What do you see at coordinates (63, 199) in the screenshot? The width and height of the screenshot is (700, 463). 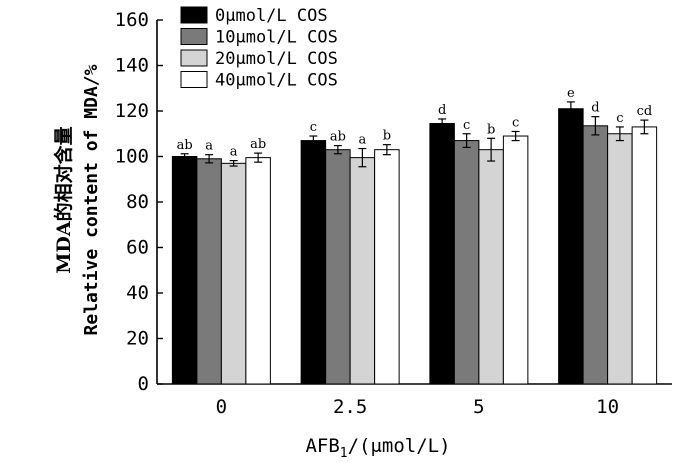 I see `y-axis-title-cn: MDA的相对含量` at bounding box center [63, 199].